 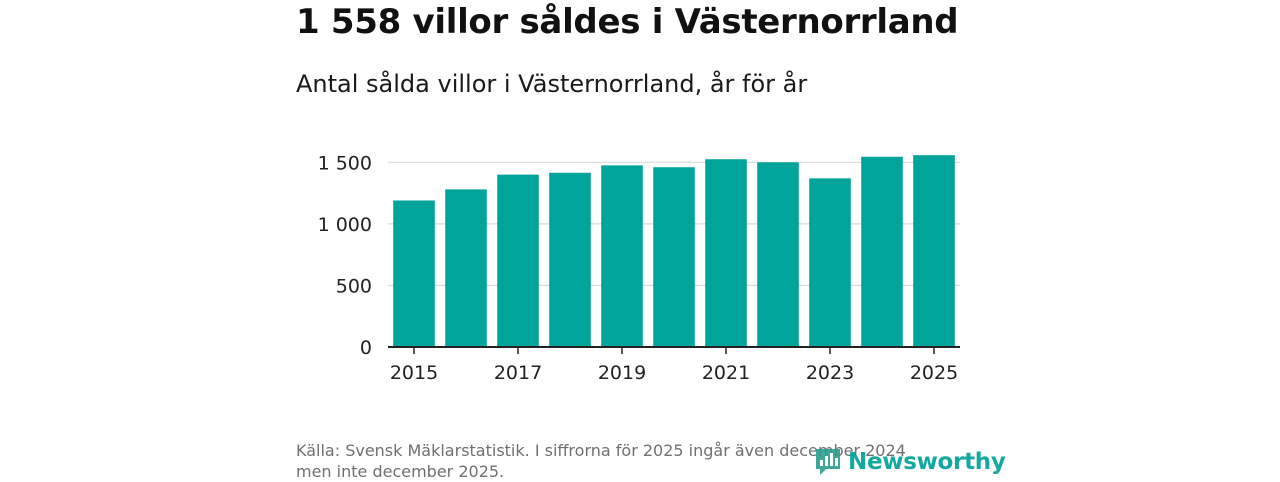 What do you see at coordinates (830, 373) in the screenshot?
I see `x-tick-label: 2023` at bounding box center [830, 373].